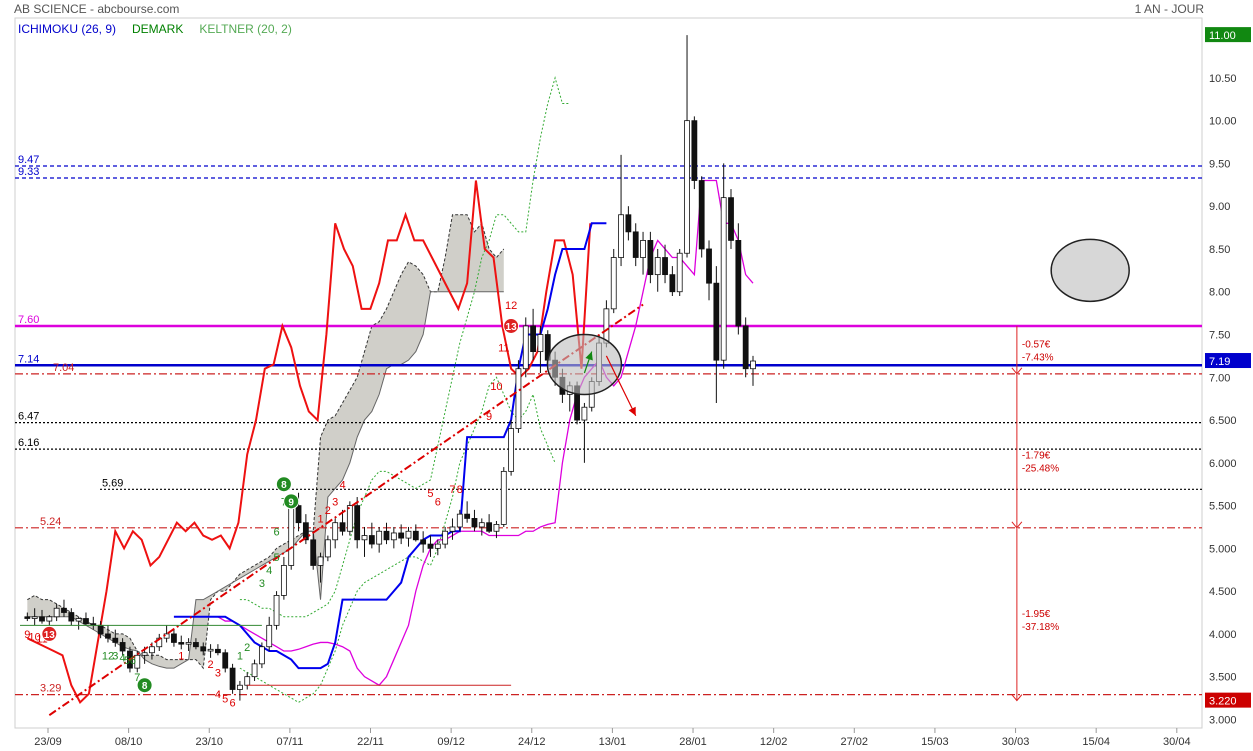  I want to click on x-tick-label: 22/11, so click(370, 742).